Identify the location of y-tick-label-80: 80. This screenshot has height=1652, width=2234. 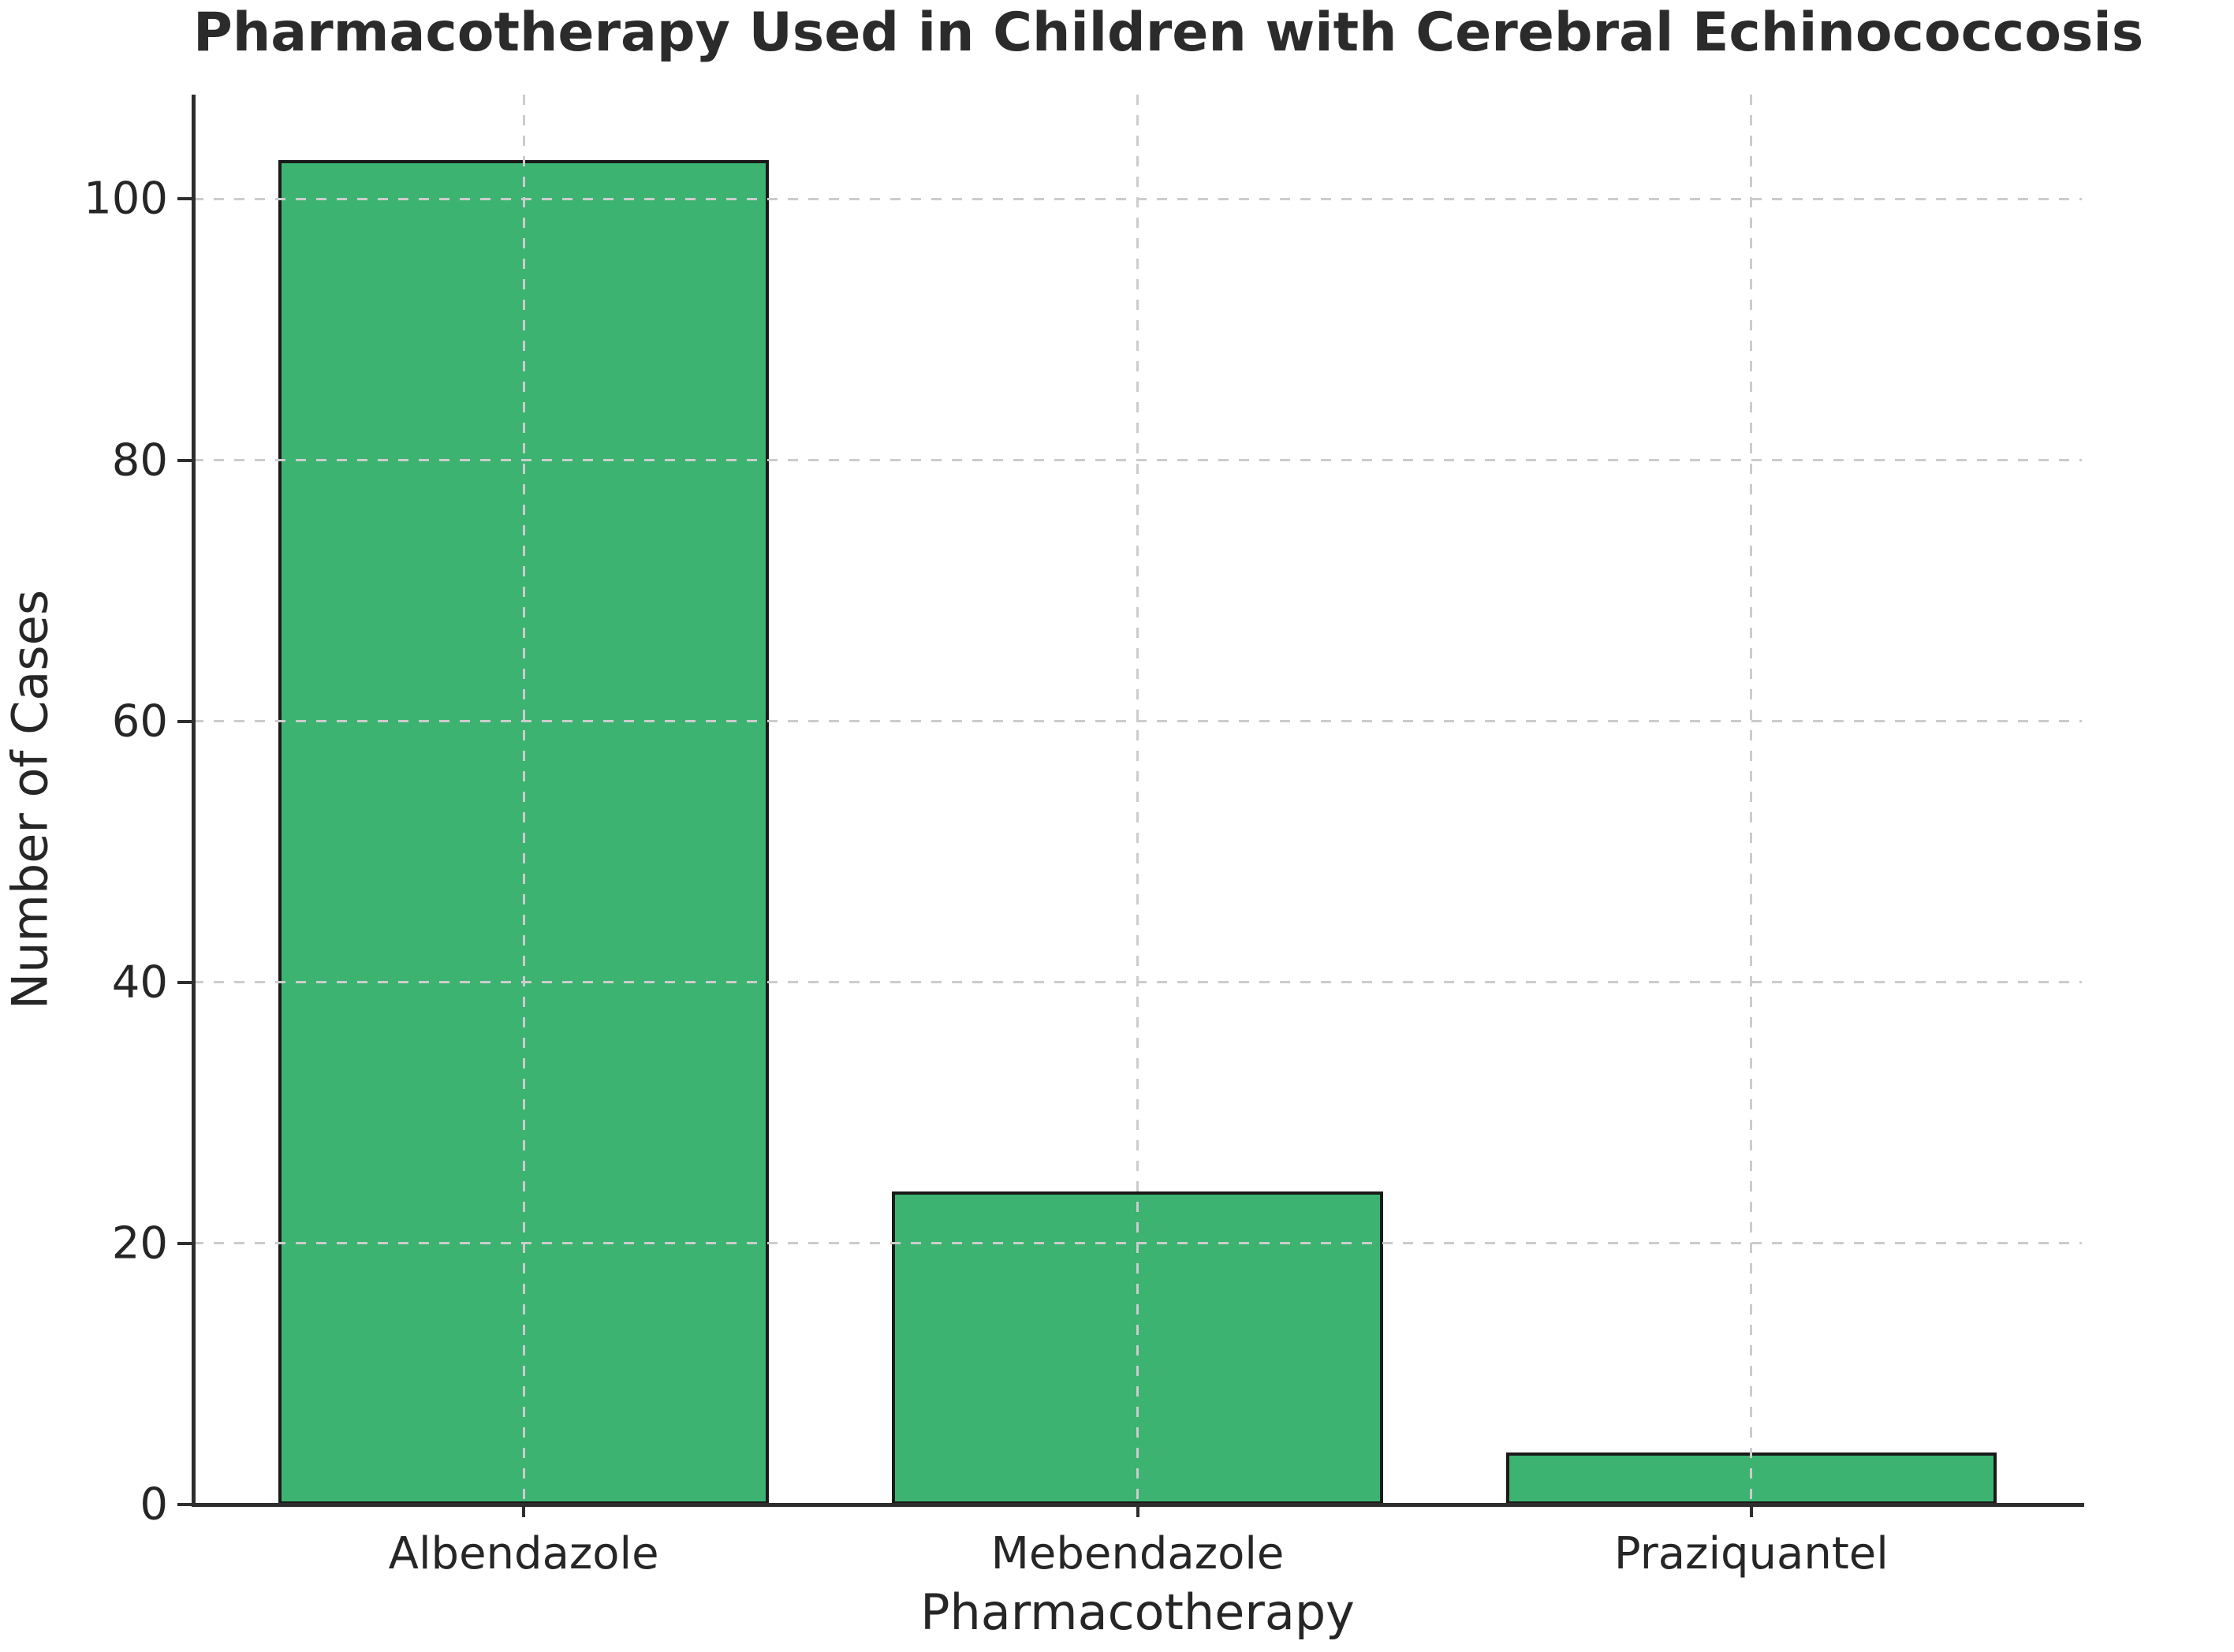
(139, 461).